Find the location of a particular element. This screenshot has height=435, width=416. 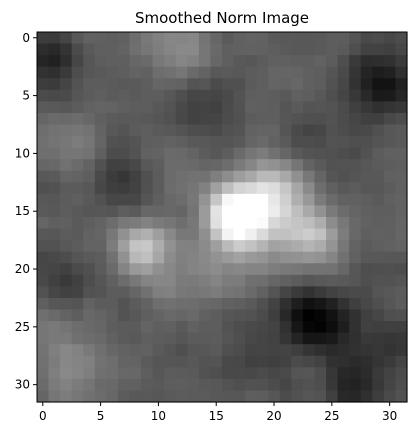

chart-title: Smoothed Norm Image is located at coordinates (222, 18).